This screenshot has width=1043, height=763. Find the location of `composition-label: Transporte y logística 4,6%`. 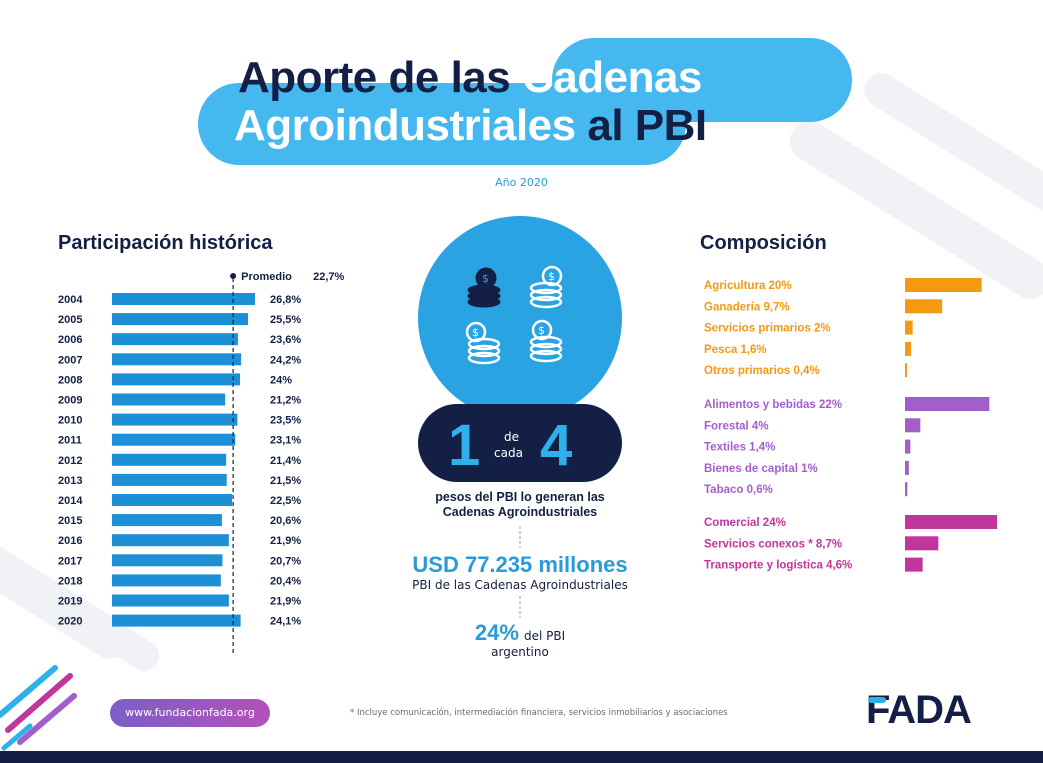

composition-label: Transporte y logística 4,6% is located at coordinates (778, 566).